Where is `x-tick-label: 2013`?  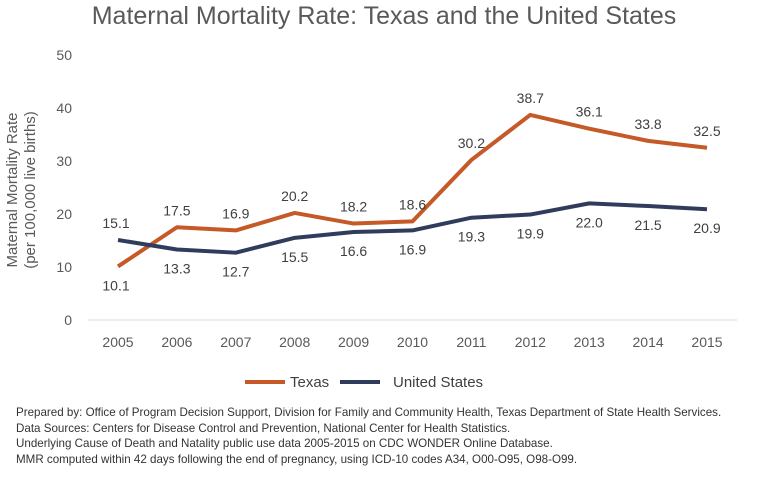 x-tick-label: 2013 is located at coordinates (589, 342).